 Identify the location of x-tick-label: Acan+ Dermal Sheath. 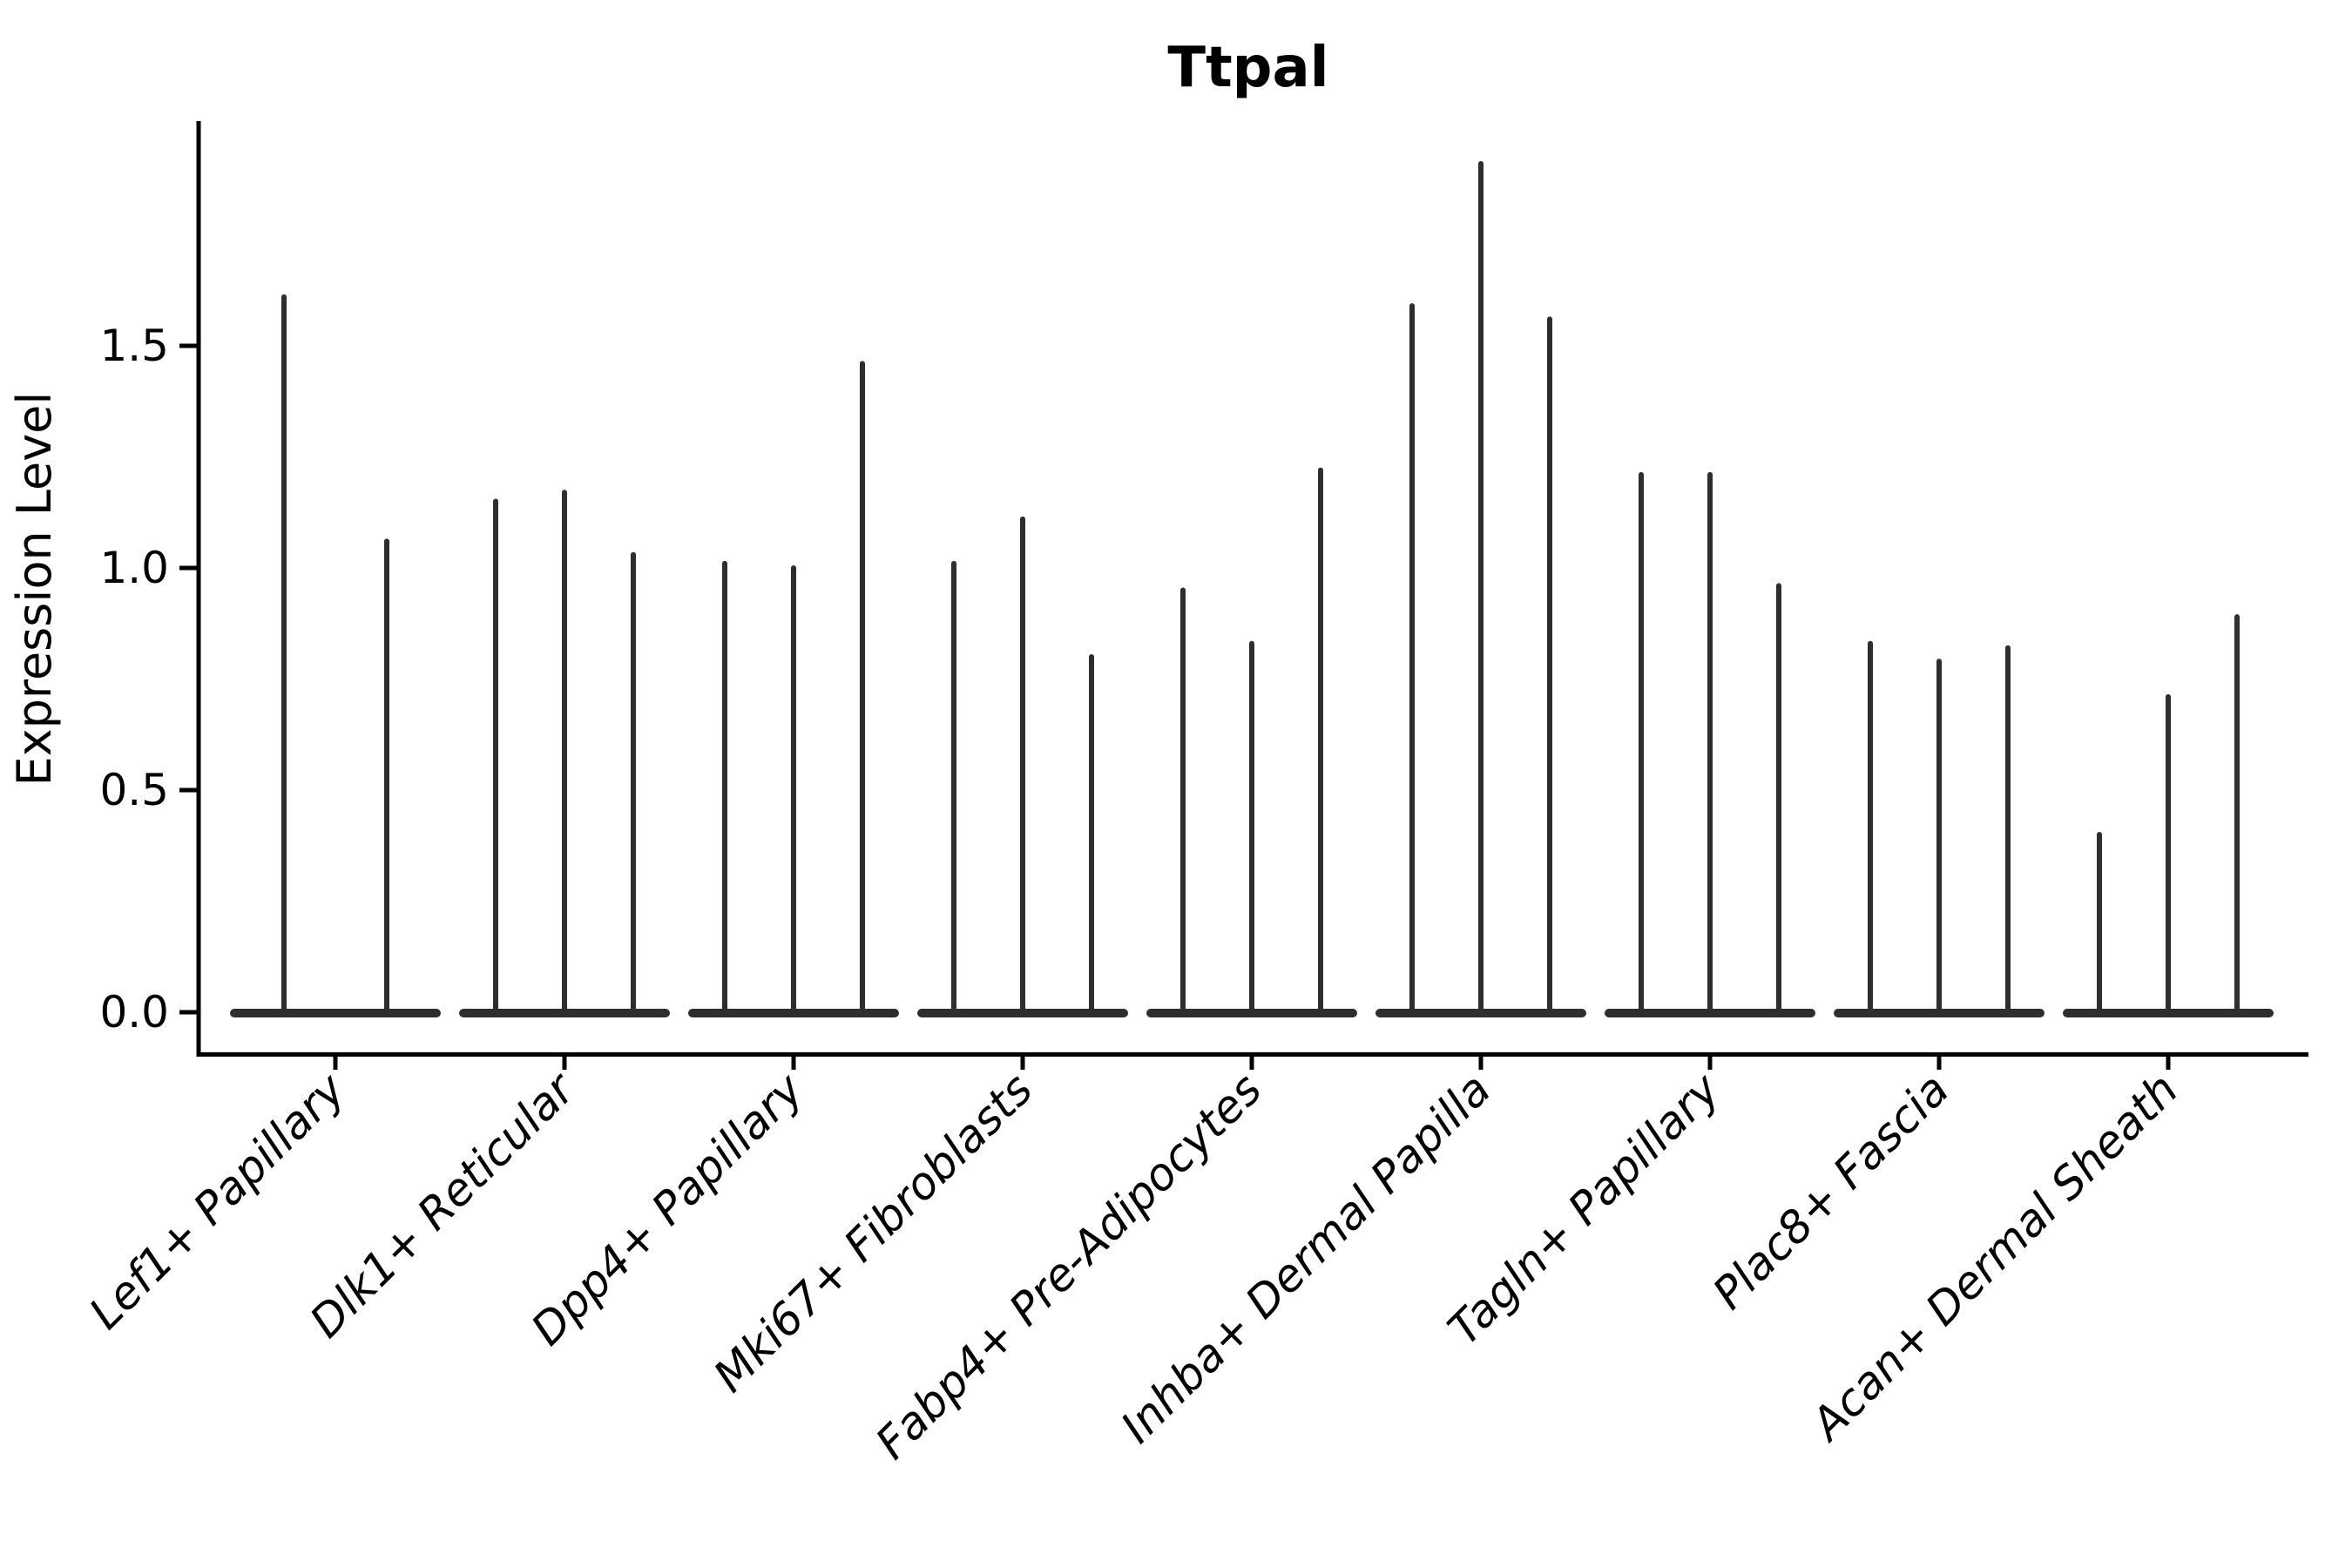
(1994, 1257).